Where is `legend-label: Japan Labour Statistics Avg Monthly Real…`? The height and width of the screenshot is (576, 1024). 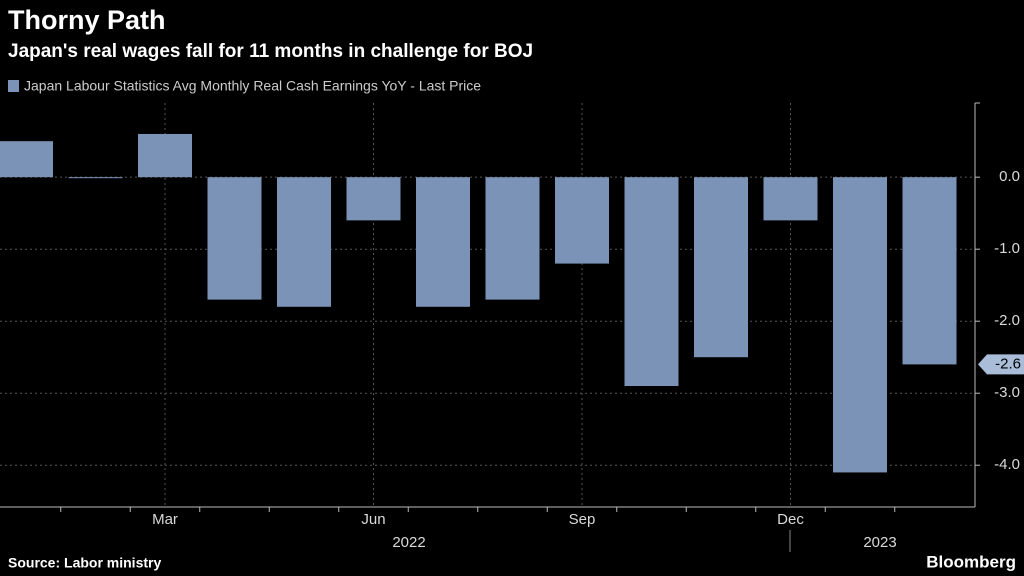 legend-label: Japan Labour Statistics Avg Monthly Real… is located at coordinates (252, 86).